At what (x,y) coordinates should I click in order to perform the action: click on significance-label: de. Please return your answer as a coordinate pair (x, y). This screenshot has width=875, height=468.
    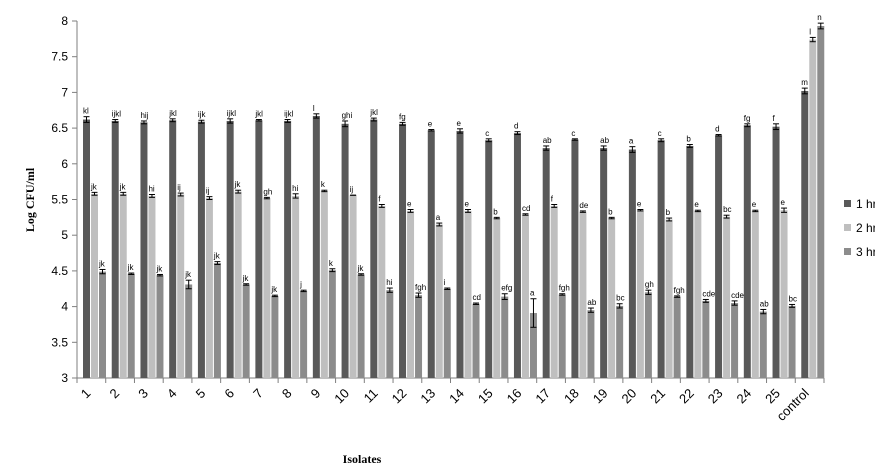
    Looking at the image, I should click on (583, 205).